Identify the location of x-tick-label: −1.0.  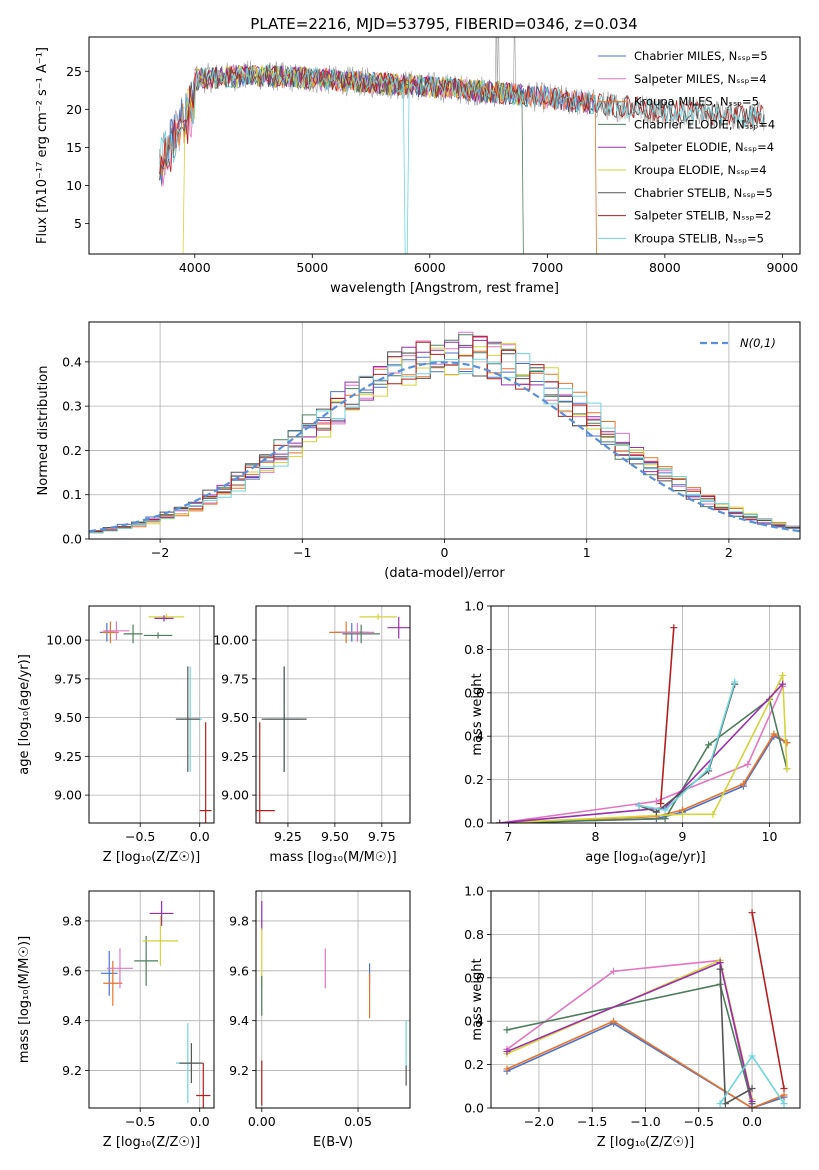
(645, 1121).